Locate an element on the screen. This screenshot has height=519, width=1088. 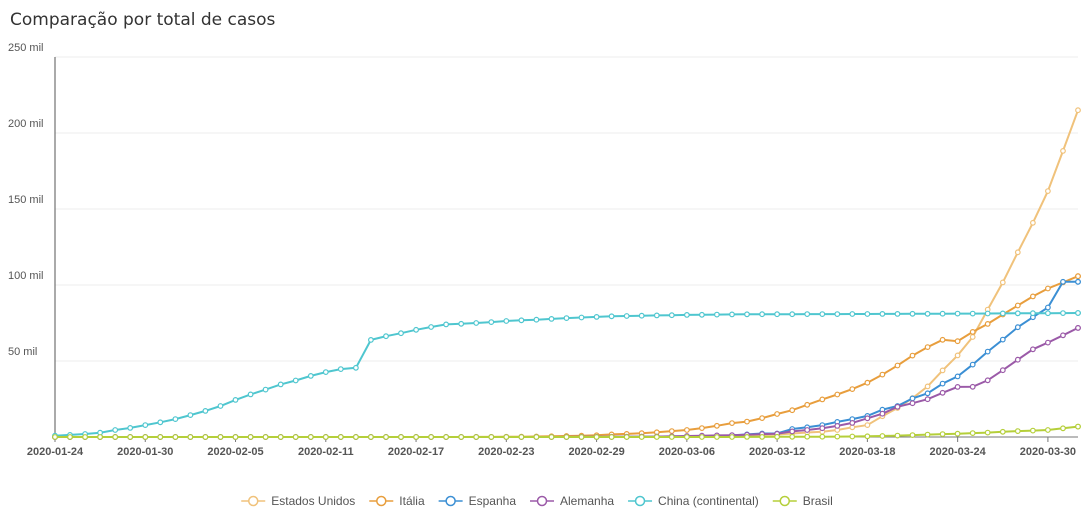
legend-item: Itália is located at coordinates (397, 501).